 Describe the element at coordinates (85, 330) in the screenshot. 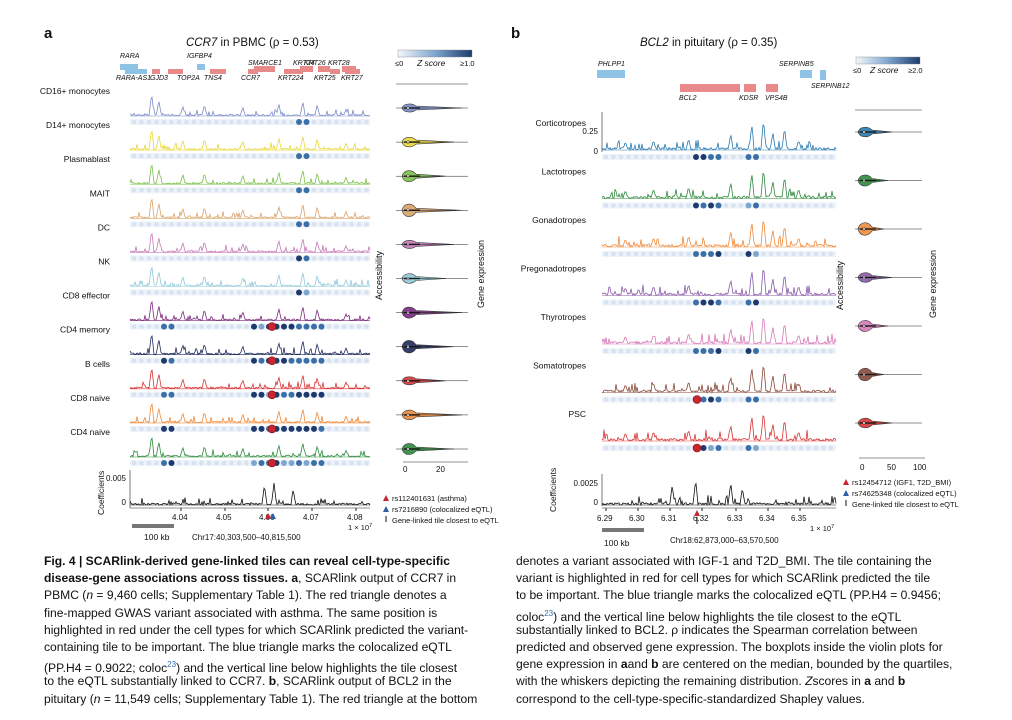

I see `track-a-label: CD4 memory` at that location.